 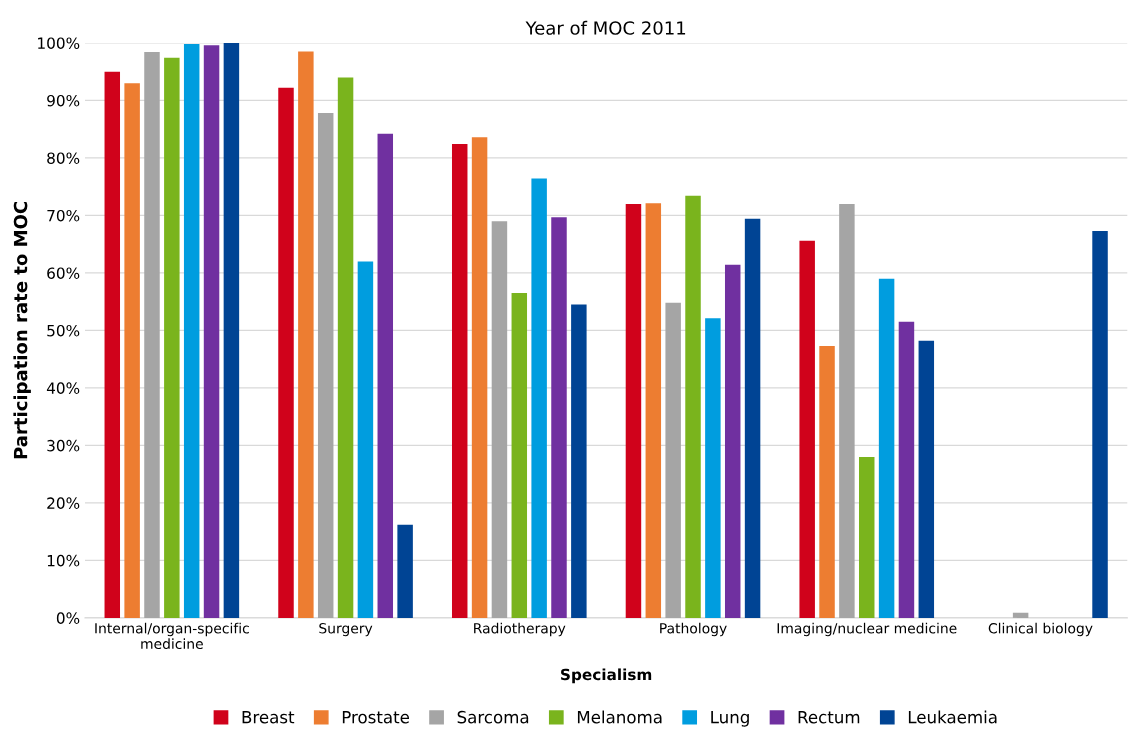 I want to click on y-tick-label: 100%, so click(x=59, y=43).